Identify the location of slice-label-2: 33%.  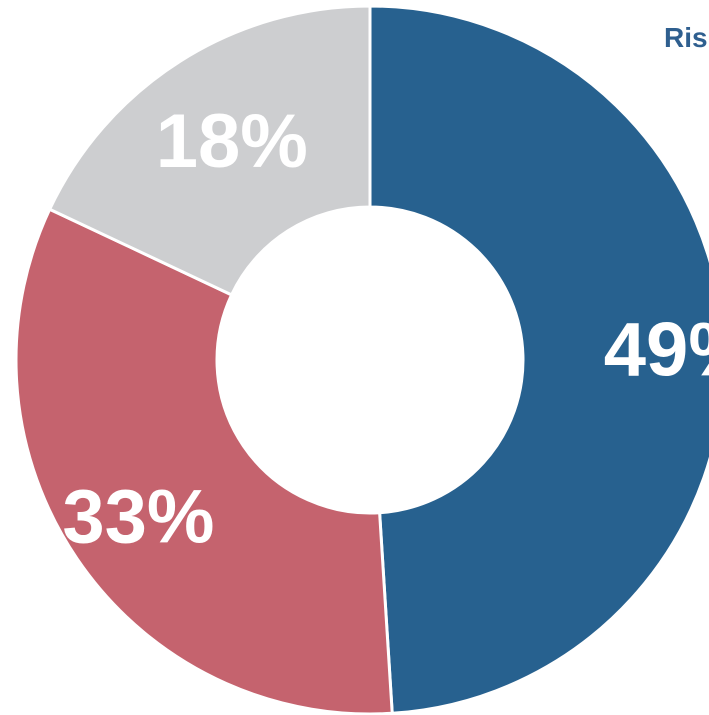
(138, 516).